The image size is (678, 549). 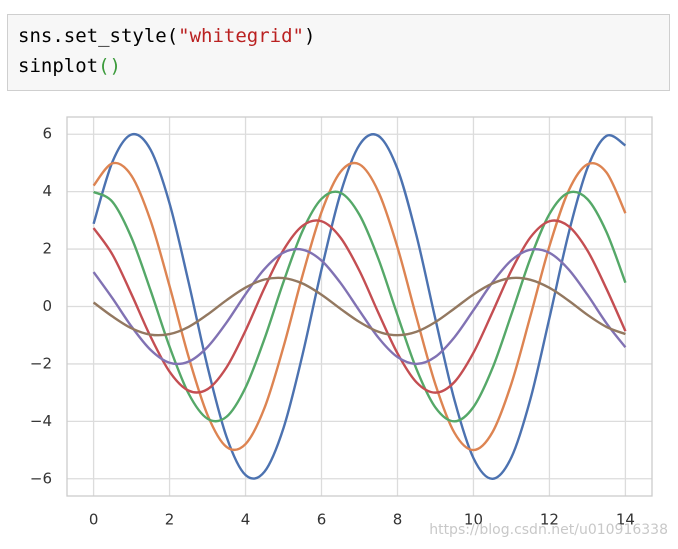 I want to click on code-line: sinplot(), so click(x=69, y=66).